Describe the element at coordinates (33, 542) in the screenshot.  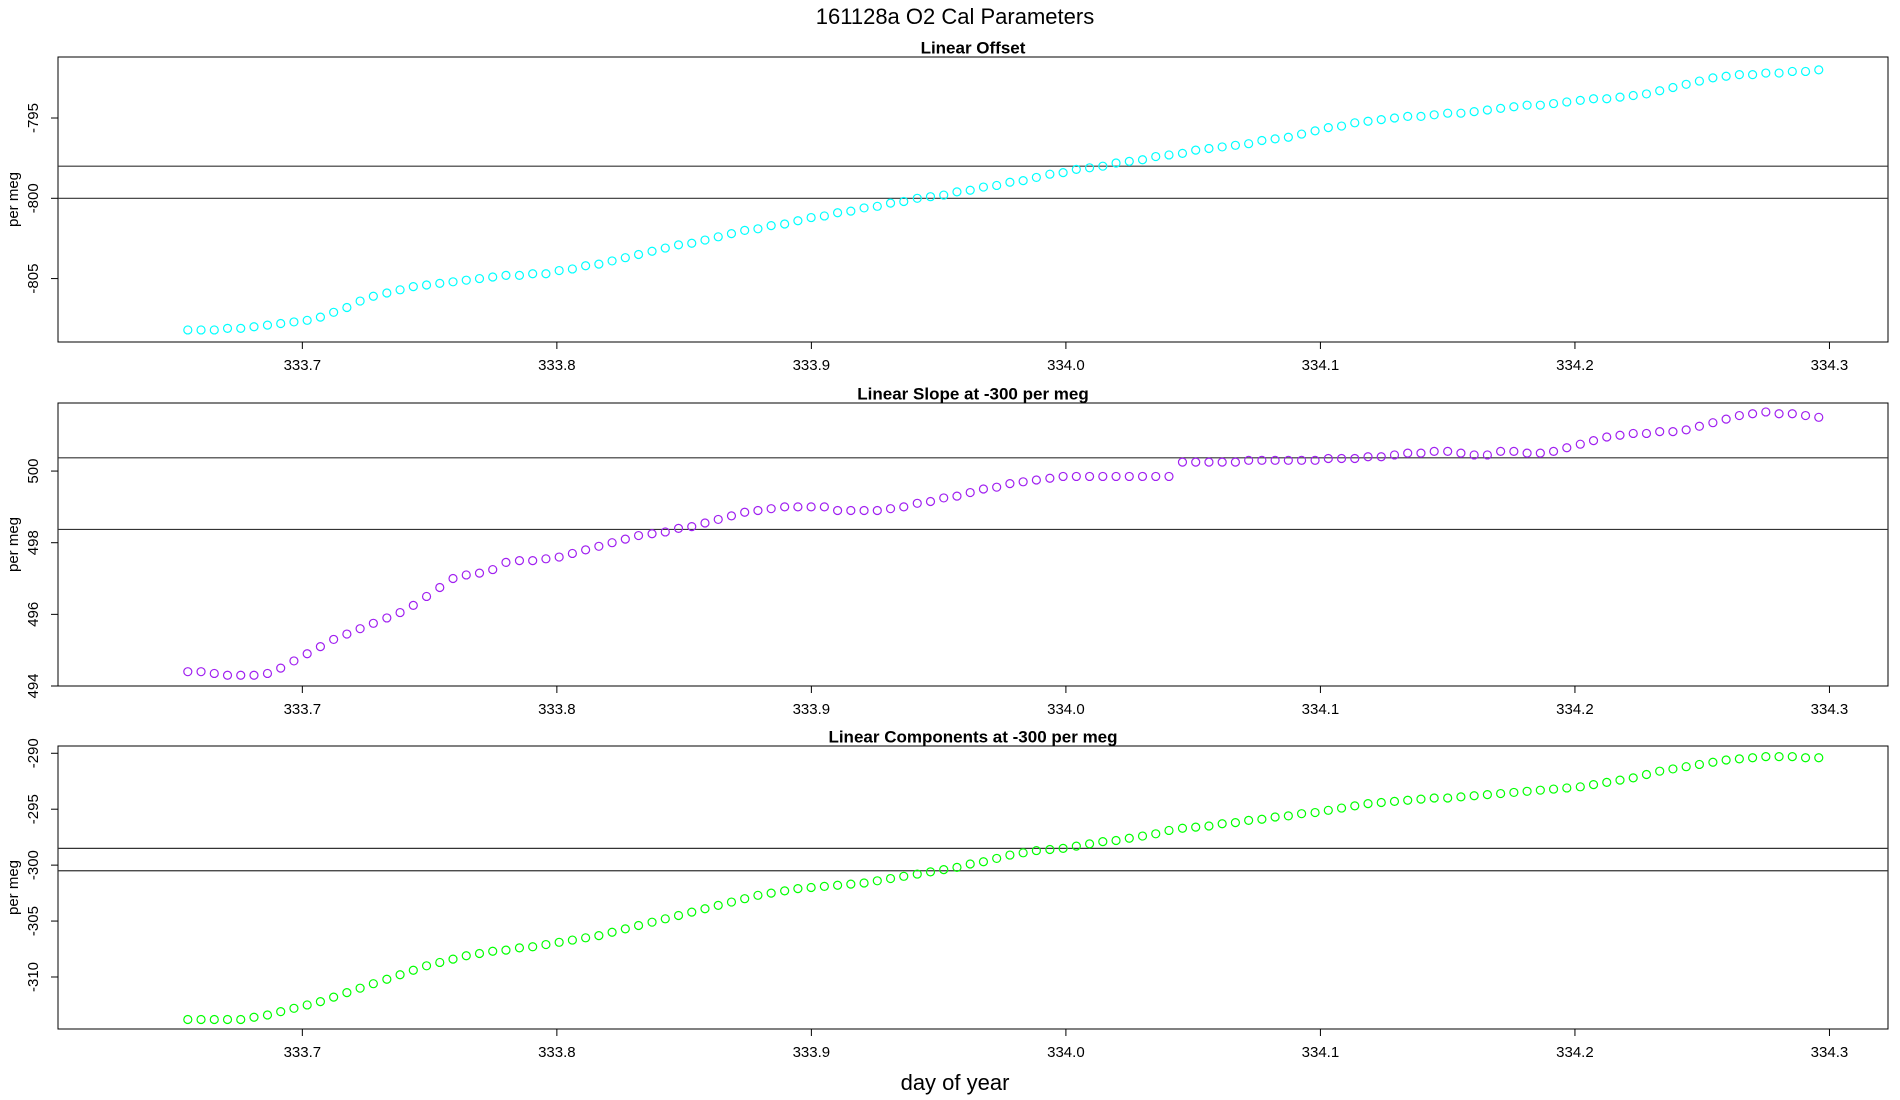
I see `y-tick-label: 498` at that location.